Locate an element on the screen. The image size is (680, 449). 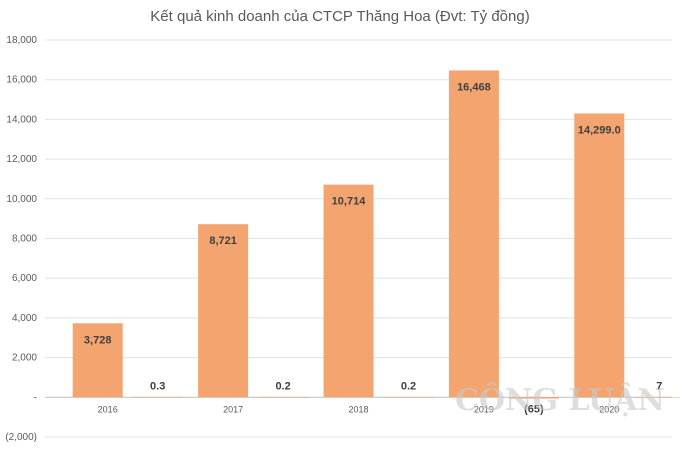
x-tick-label: 2019 is located at coordinates (484, 409).